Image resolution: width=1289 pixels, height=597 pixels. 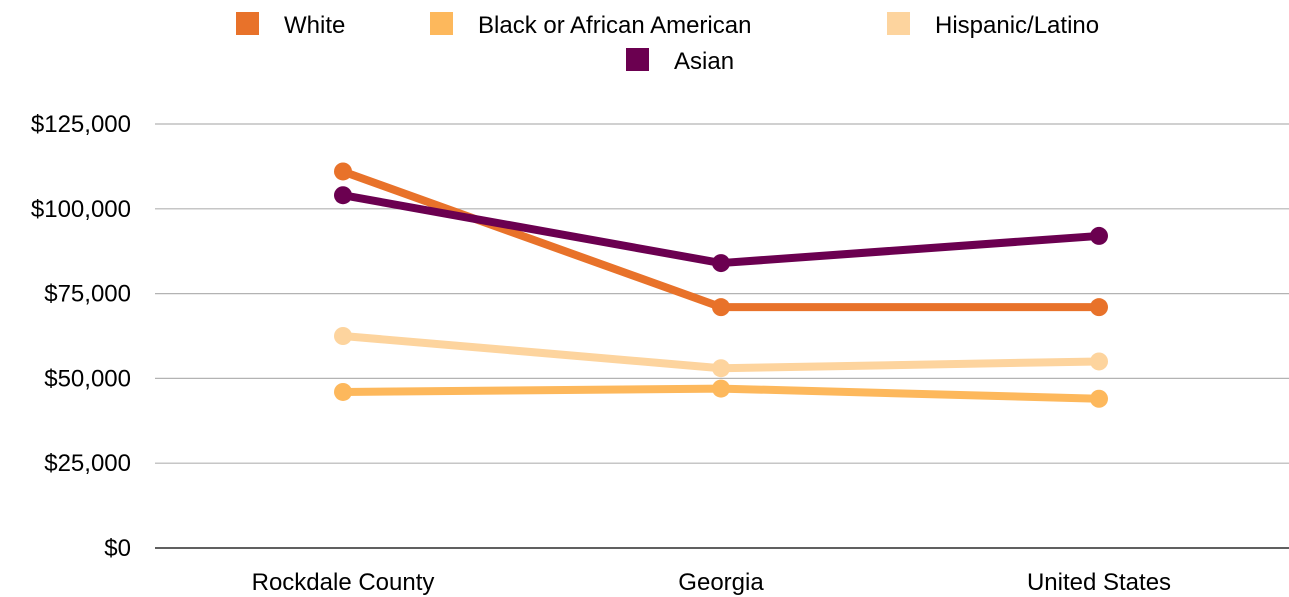 I want to click on series-asian, so click(x=721, y=229).